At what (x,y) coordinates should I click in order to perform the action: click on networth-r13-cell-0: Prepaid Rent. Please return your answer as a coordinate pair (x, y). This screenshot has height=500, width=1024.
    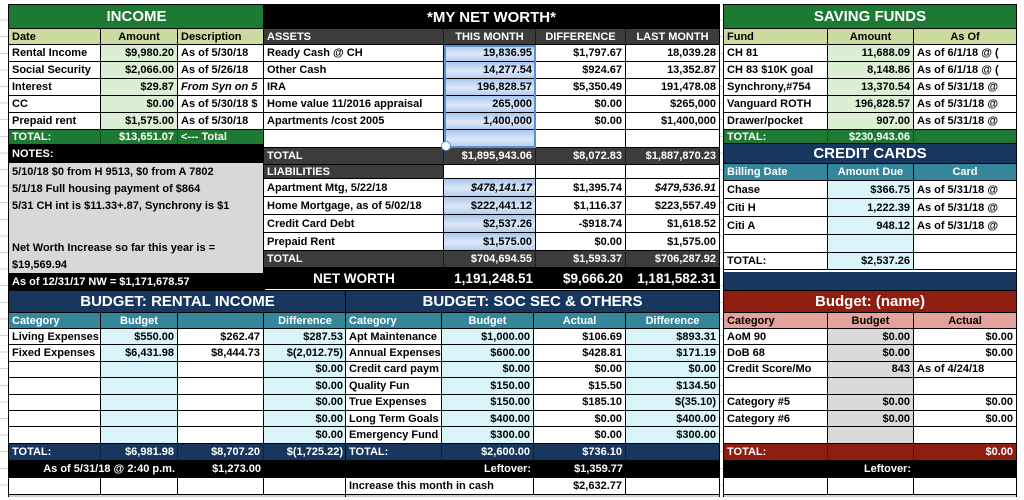
    Looking at the image, I should click on (354, 242).